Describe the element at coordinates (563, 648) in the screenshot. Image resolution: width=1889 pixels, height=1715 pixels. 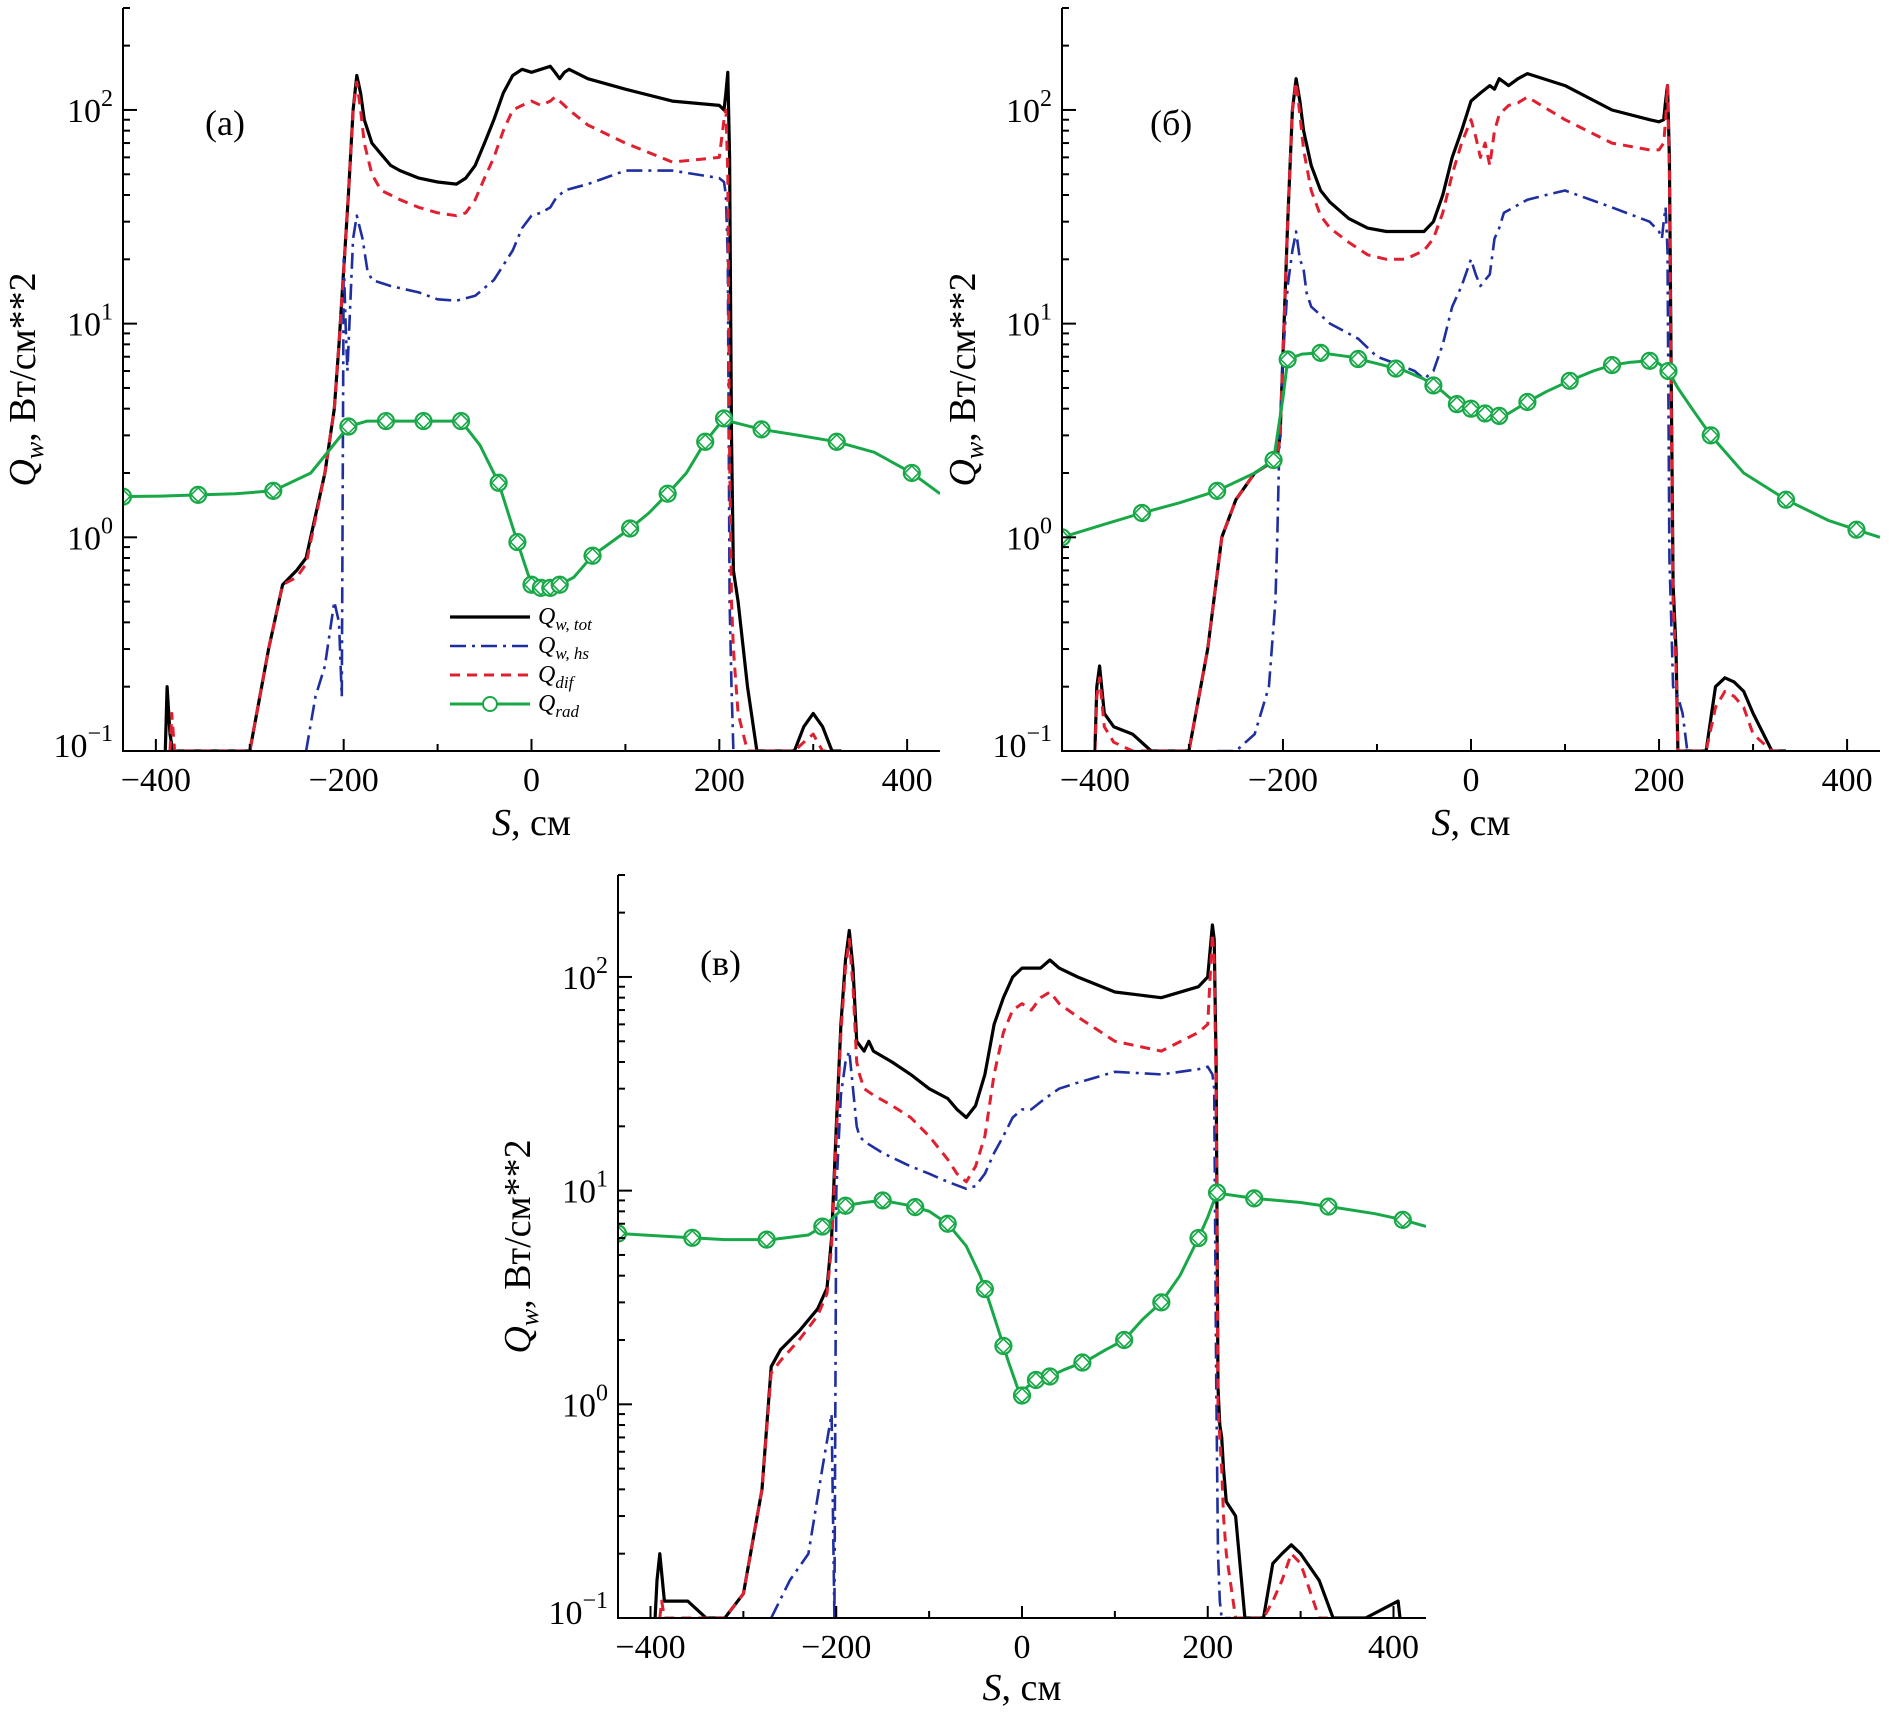
I see `legend-label-hs: Qw, hs` at that location.